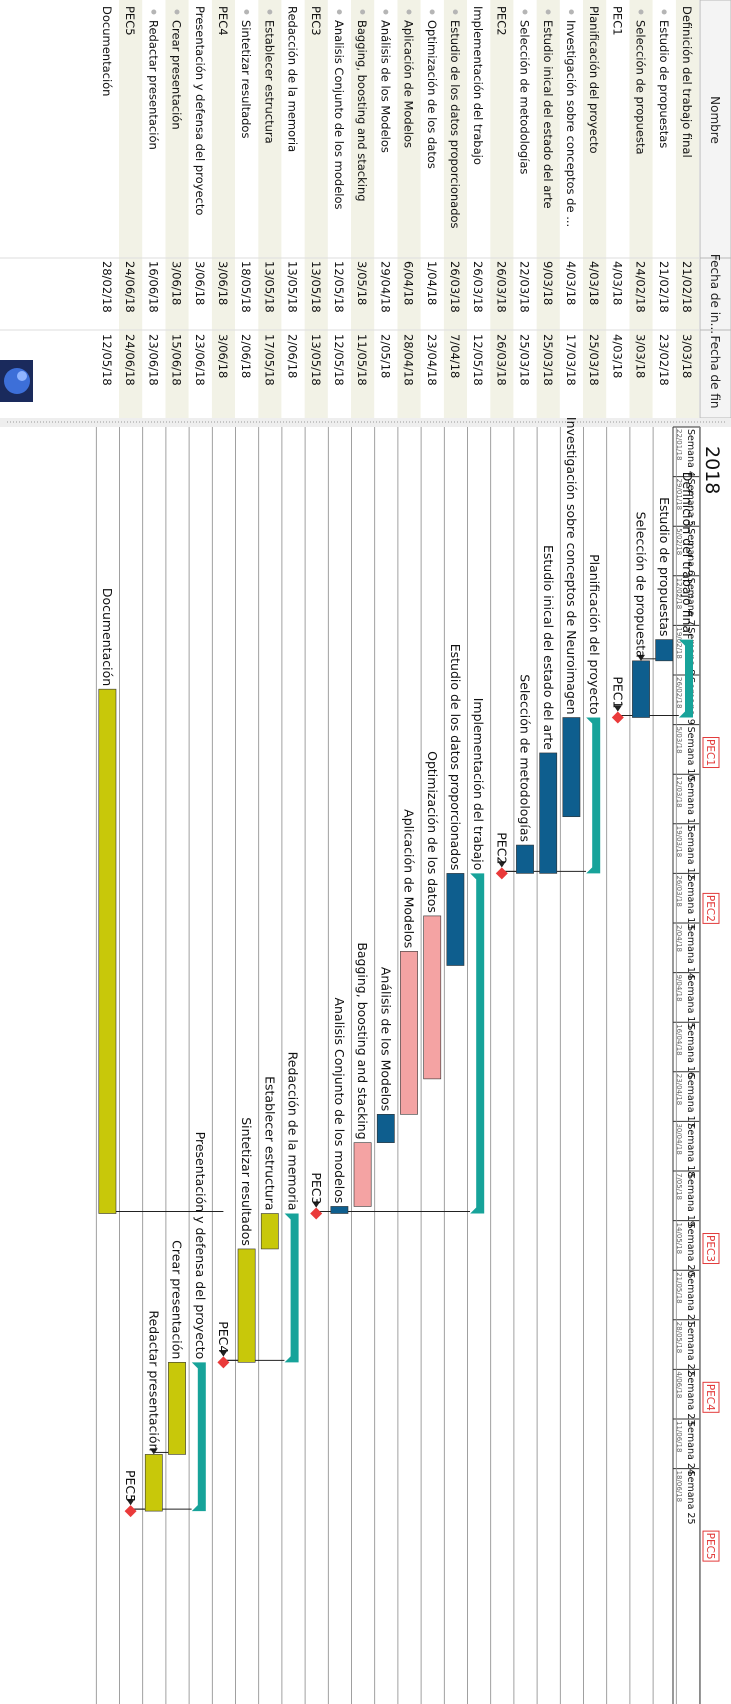  Describe the element at coordinates (711, 1249) in the screenshot. I see `milestone-marker: PEC3` at that location.